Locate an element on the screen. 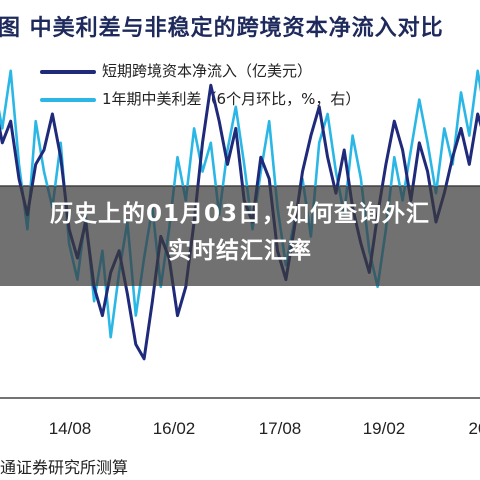  x-tick-label: 16/02 is located at coordinates (174, 428).